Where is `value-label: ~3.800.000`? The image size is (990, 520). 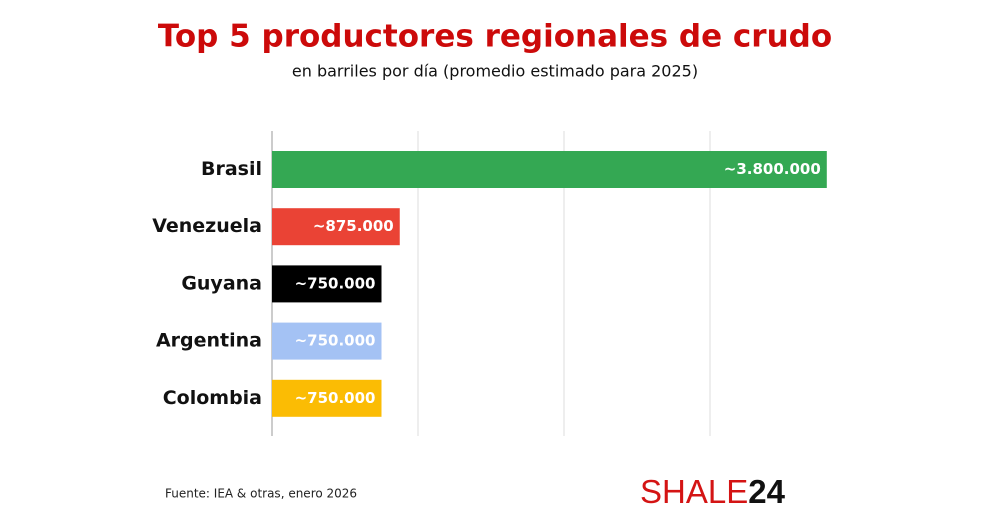 value-label: ~3.800.000 is located at coordinates (772, 169).